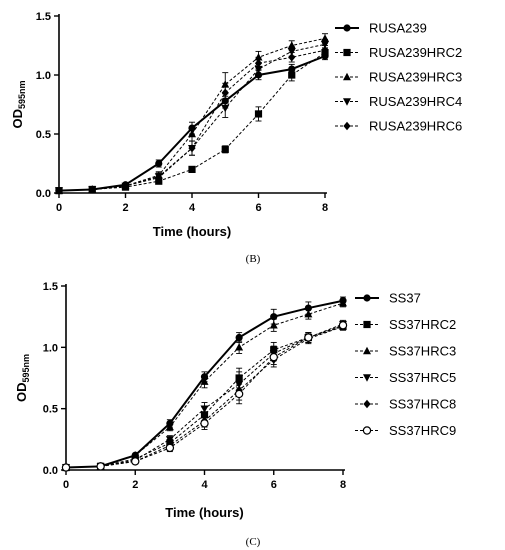  What do you see at coordinates (415, 52) in the screenshot?
I see `legend-label: RUSA239HRC2` at bounding box center [415, 52].